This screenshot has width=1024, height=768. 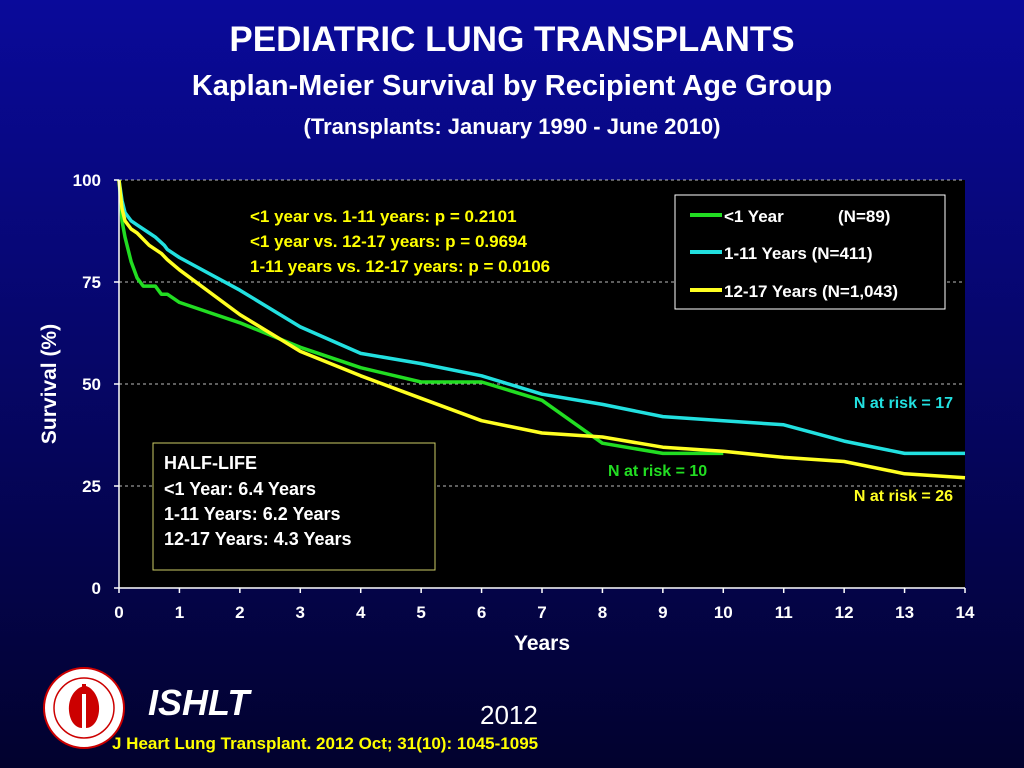 What do you see at coordinates (383, 216) in the screenshot?
I see `pvalue-line: <1 year vs. 1-11 years: p = 0.2101` at bounding box center [383, 216].